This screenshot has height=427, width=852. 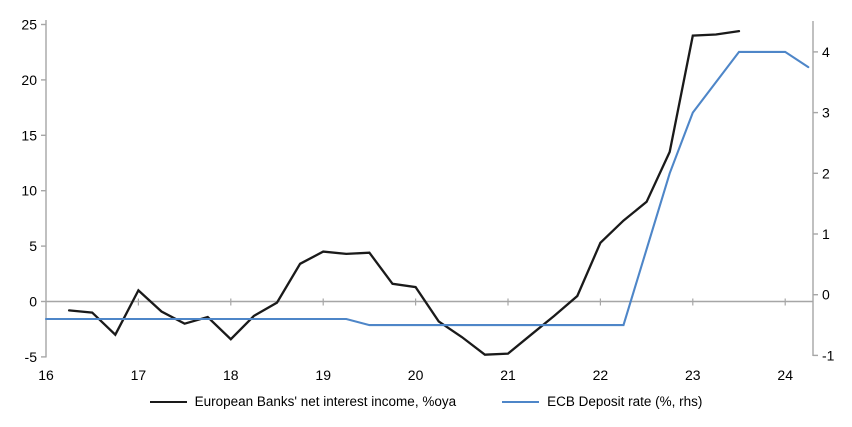 I want to click on x-tick-label: 18, so click(x=231, y=375).